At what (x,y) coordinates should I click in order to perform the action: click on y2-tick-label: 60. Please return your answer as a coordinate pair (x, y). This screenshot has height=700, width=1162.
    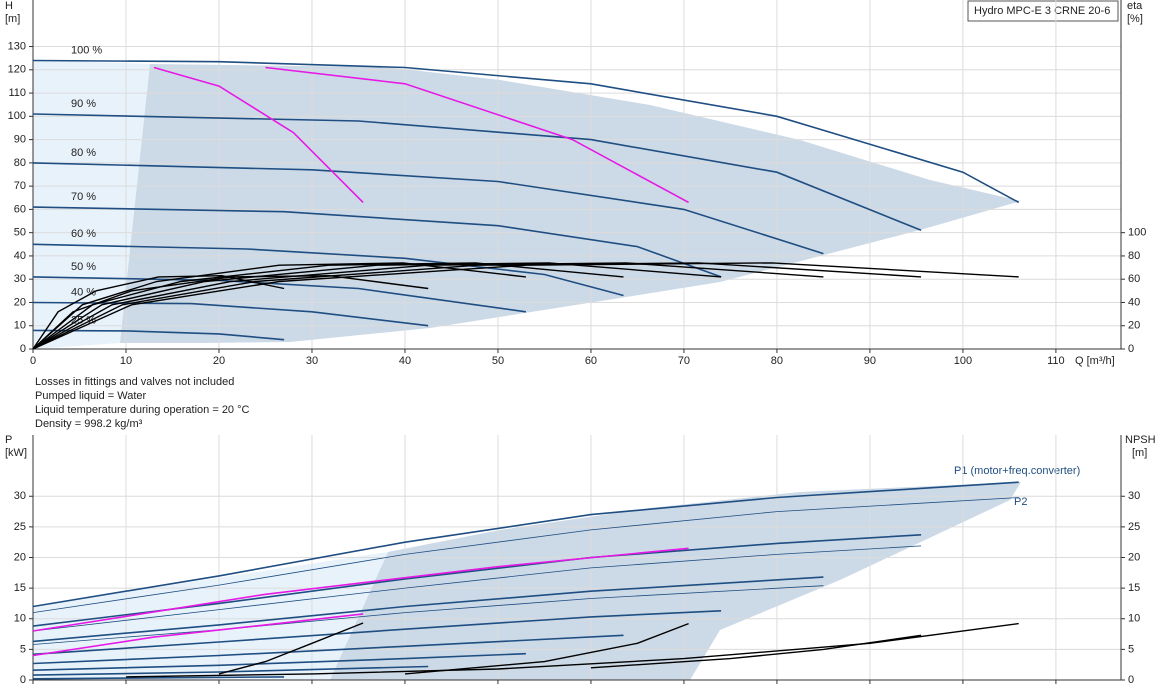
    Looking at the image, I should click on (1134, 279).